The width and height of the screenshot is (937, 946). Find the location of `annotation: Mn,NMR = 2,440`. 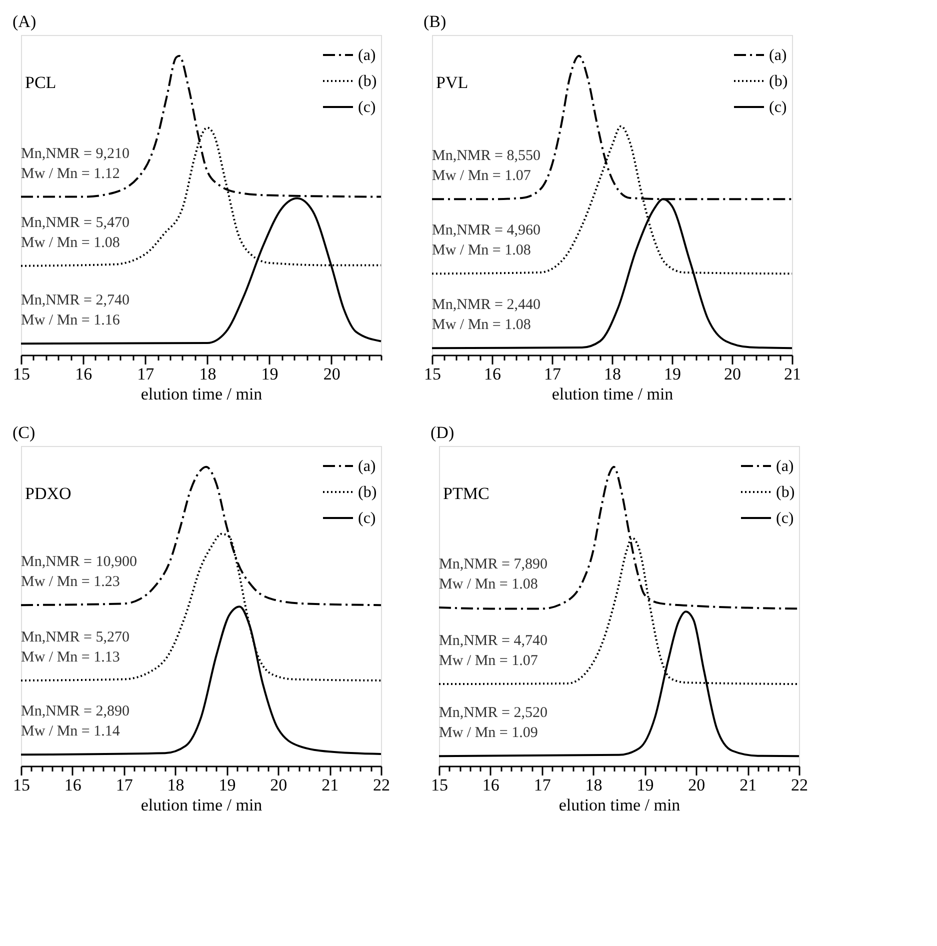

annotation: Mn,NMR = 2,440 is located at coordinates (486, 305).